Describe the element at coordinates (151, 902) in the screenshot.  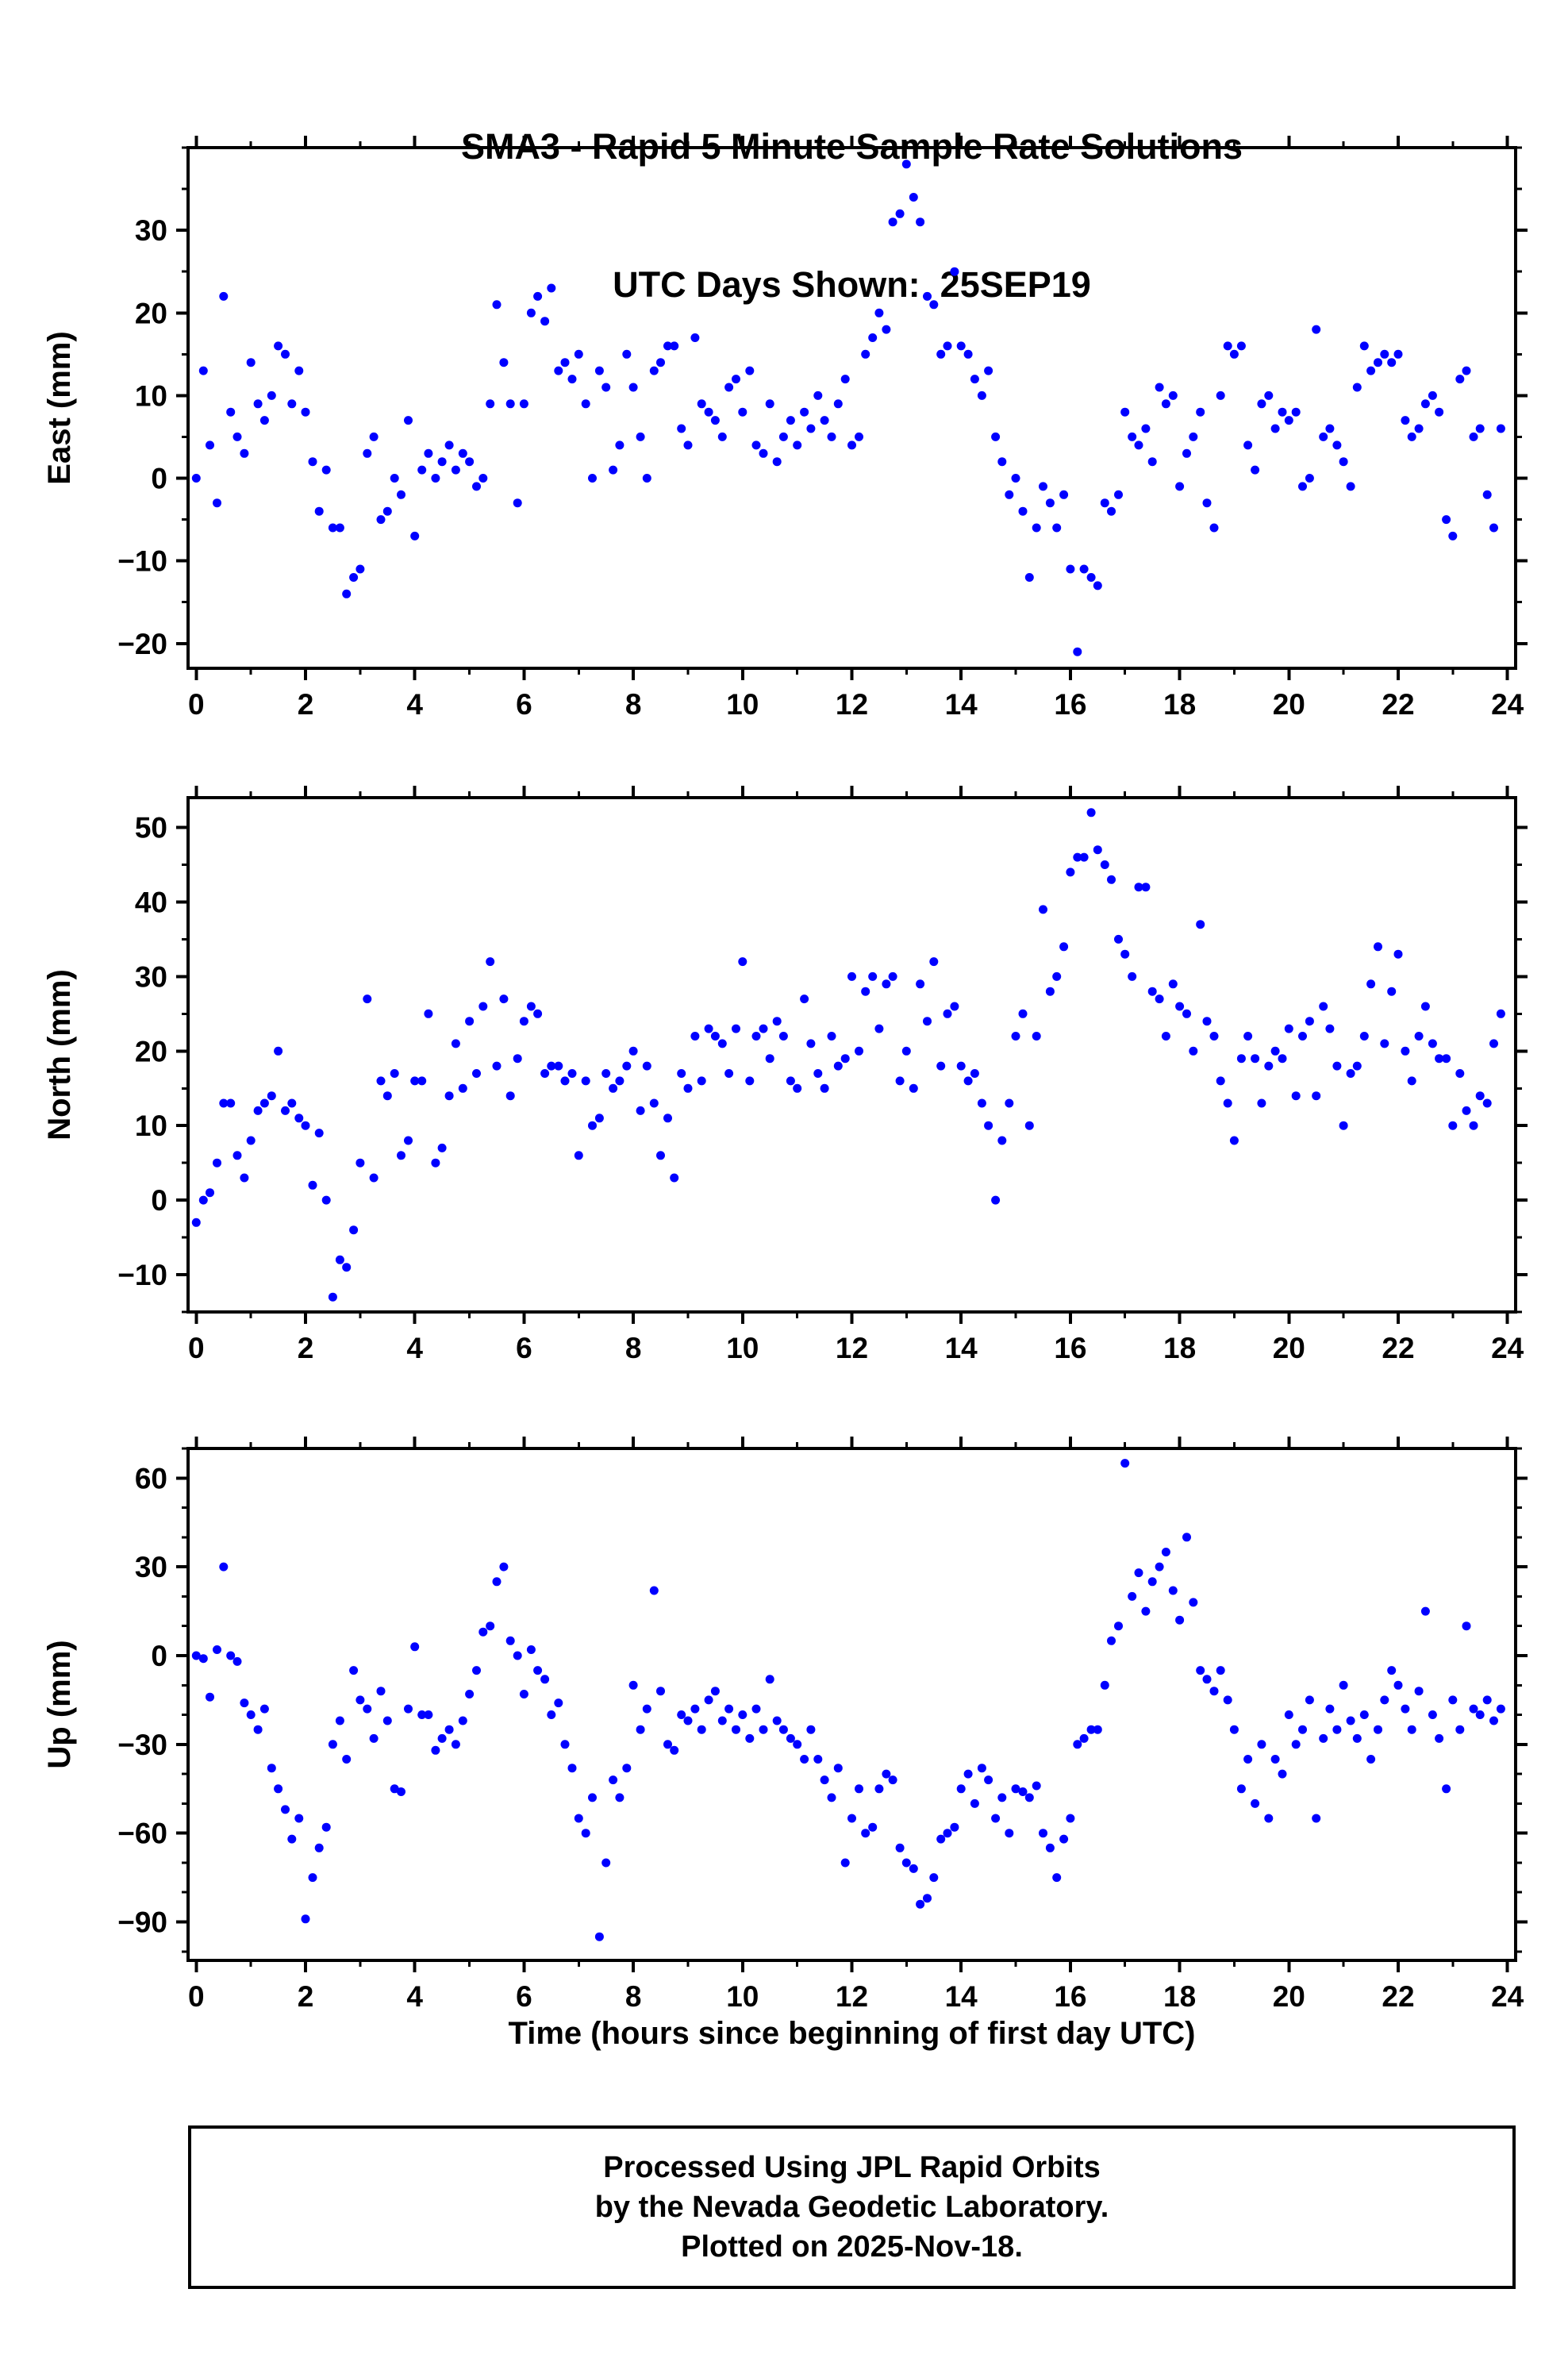
I see `y-tick-label: 40` at that location.